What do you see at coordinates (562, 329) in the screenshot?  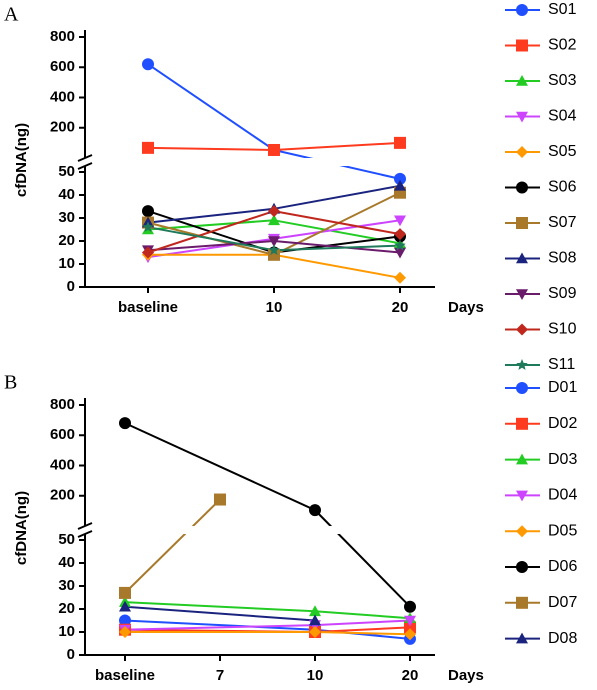 I see `legend-label: S10` at bounding box center [562, 329].